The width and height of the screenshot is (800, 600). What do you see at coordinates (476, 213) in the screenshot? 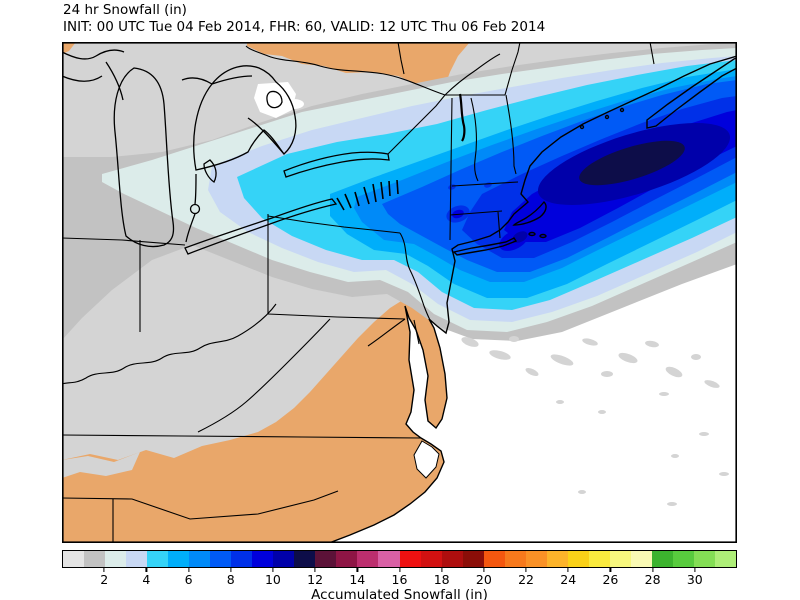
I see `border-ma-south` at bounding box center [476, 213].